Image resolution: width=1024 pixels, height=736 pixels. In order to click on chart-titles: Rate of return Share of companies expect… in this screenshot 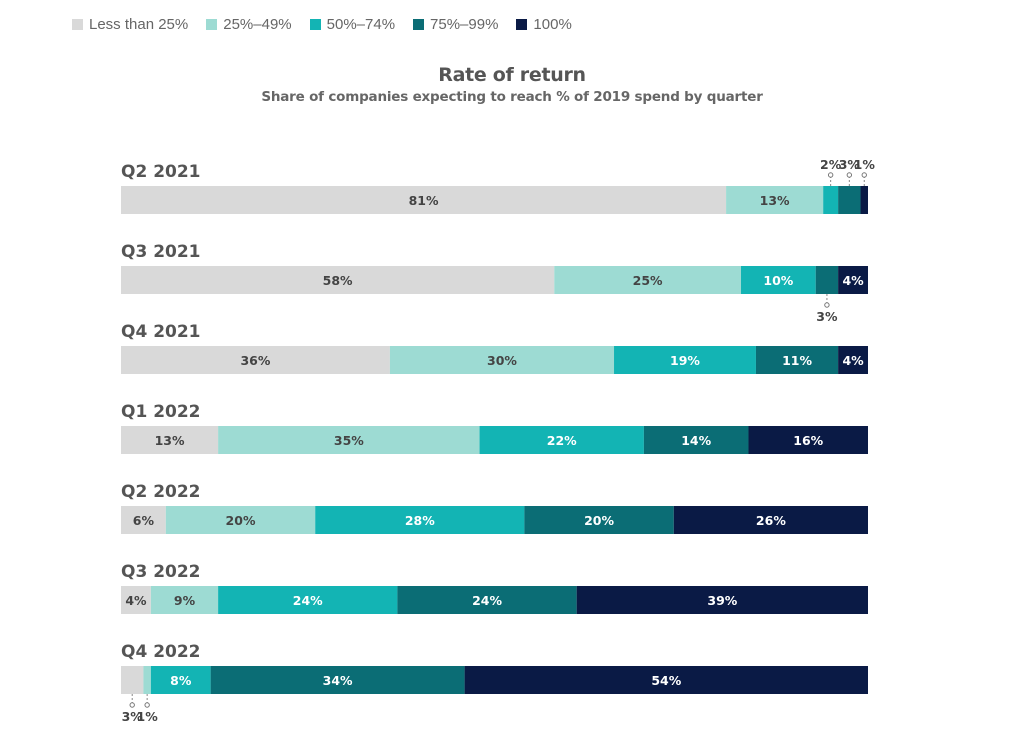, I will do `click(512, 84)`.